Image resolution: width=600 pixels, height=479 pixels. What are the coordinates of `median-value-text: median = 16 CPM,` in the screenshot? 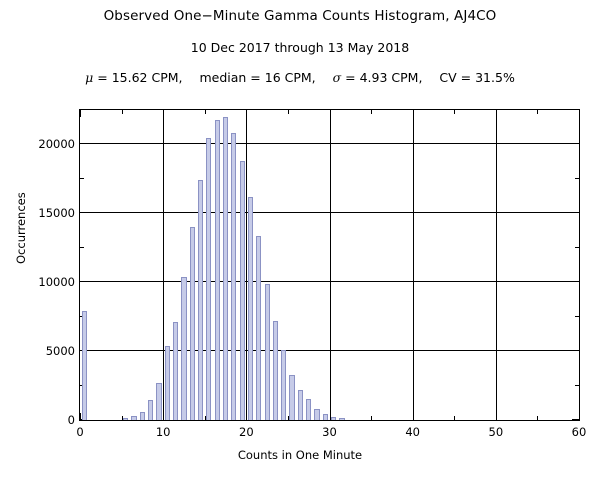 It's located at (257, 77).